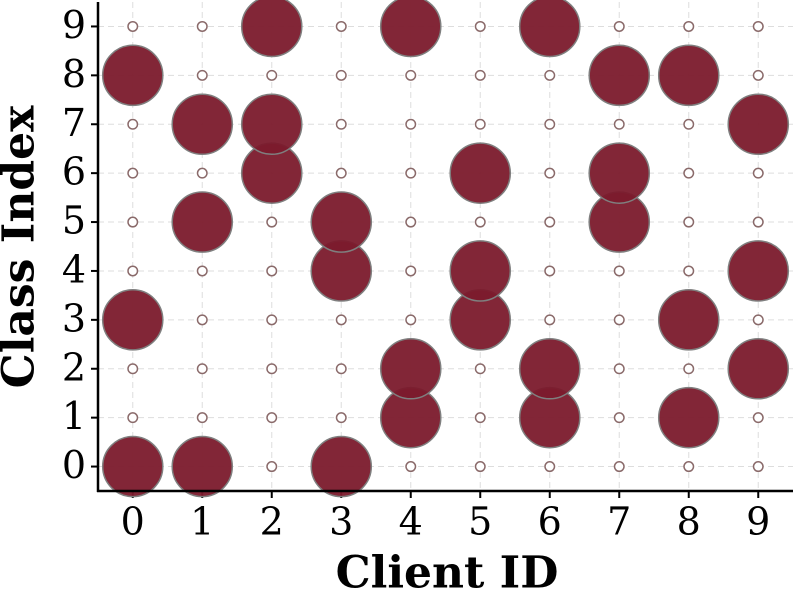  What do you see at coordinates (74, 465) in the screenshot?
I see `y-tick-label: 0` at bounding box center [74, 465].